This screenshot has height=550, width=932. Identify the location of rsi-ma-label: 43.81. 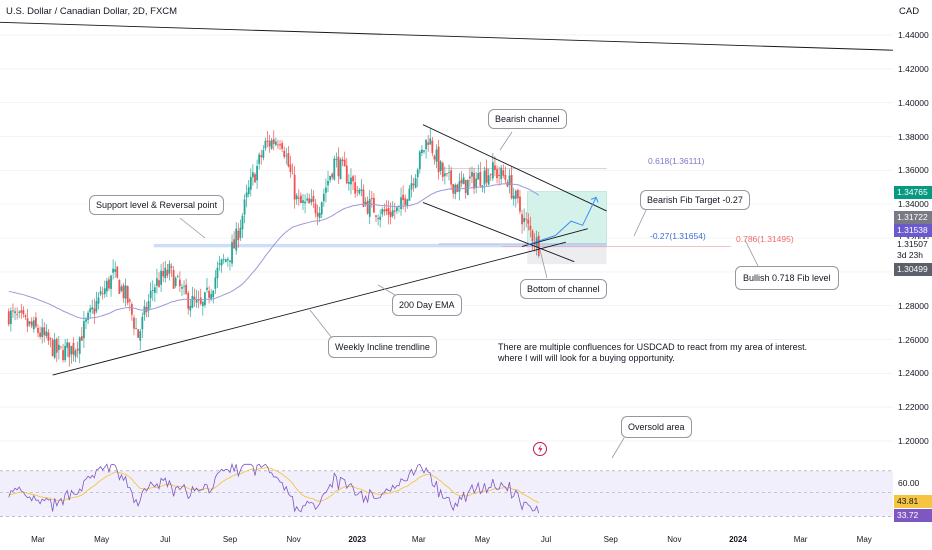
(913, 501).